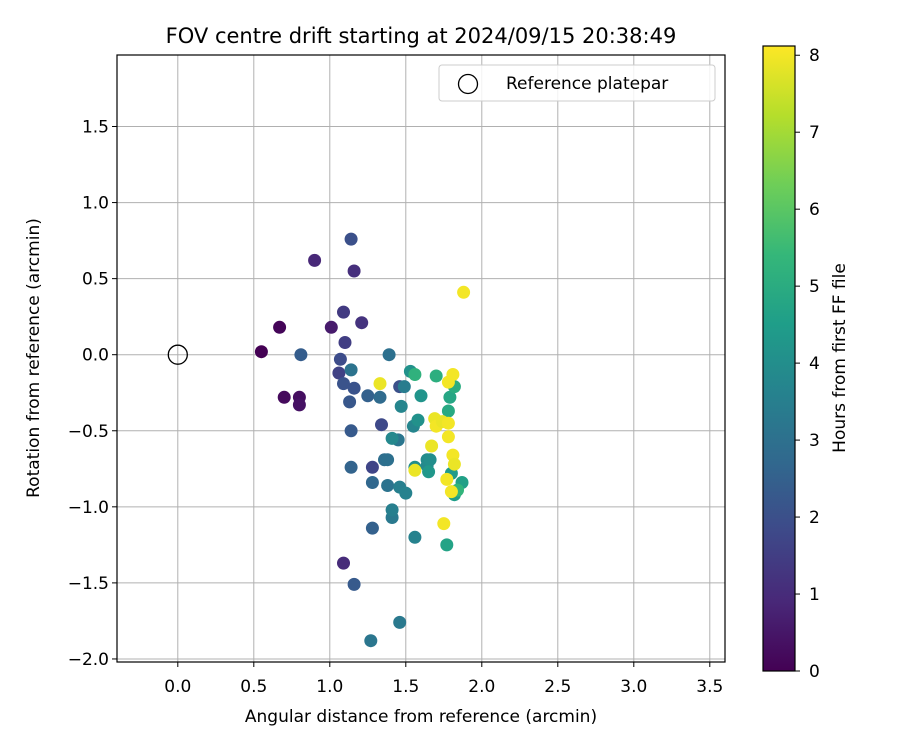  I want to click on y-tick-label: −2.0, so click(88, 660).